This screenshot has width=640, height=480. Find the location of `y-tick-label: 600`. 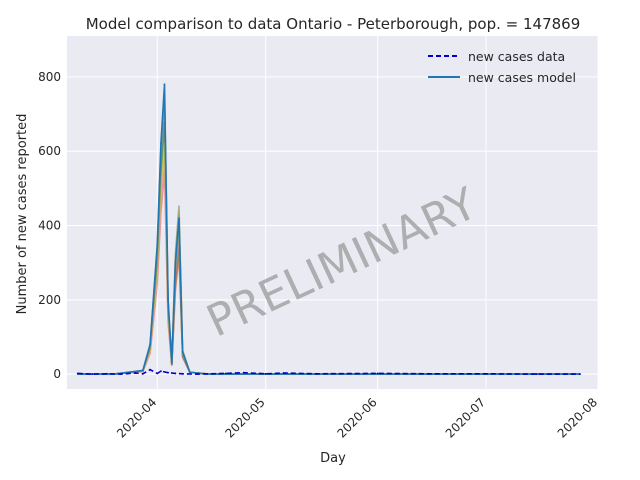

y-tick-label: 600 is located at coordinates (49, 151).